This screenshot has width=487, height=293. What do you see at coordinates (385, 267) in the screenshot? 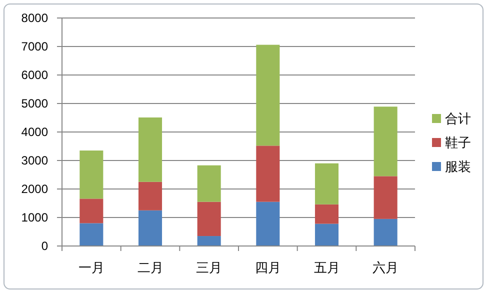
I see `x-tick-label: 六月` at bounding box center [385, 267].